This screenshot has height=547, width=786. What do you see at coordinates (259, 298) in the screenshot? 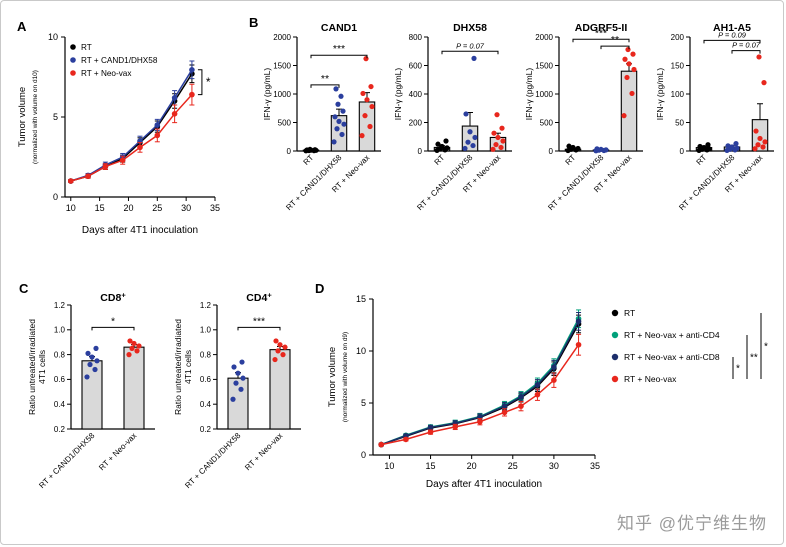
I see `svg-text: CD4+` at bounding box center [259, 298].